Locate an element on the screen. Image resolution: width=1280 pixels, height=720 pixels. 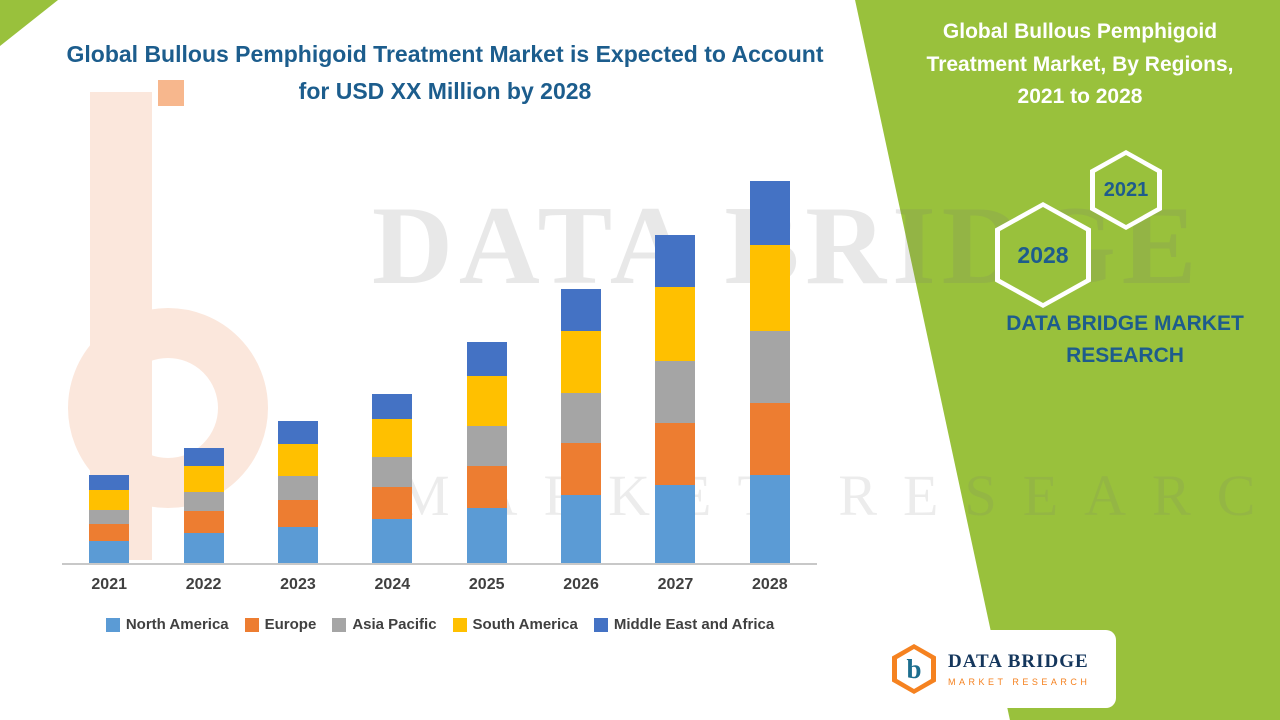
bar-column-2028 is located at coordinates (770, 372).